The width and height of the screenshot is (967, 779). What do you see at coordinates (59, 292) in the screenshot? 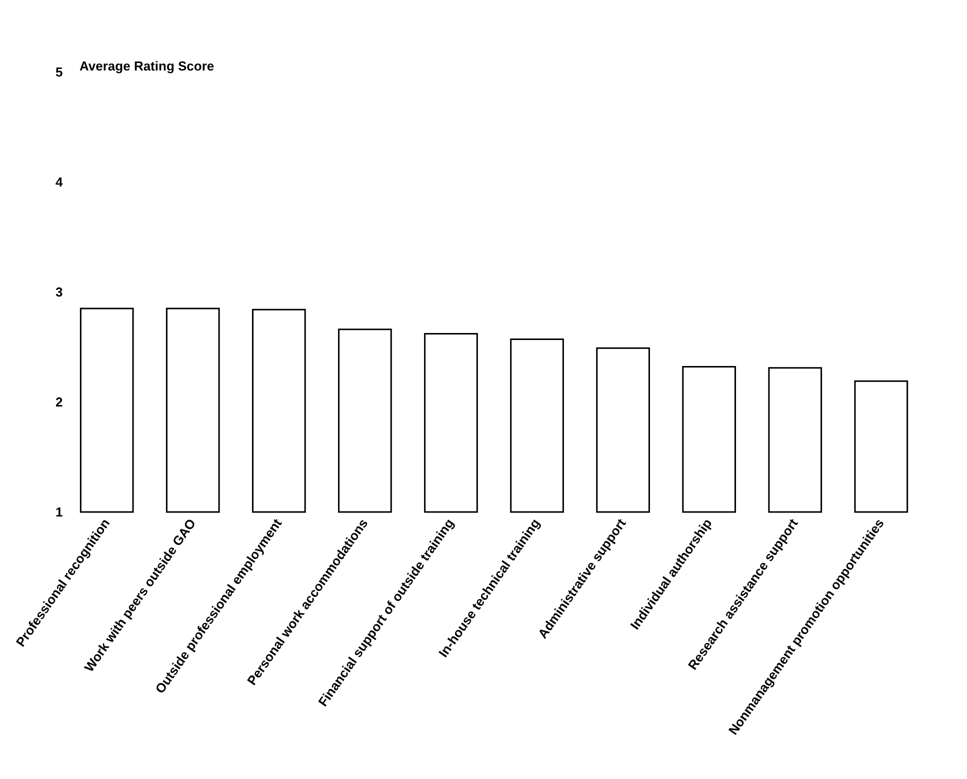
I see `y-tick-label: 3` at bounding box center [59, 292].